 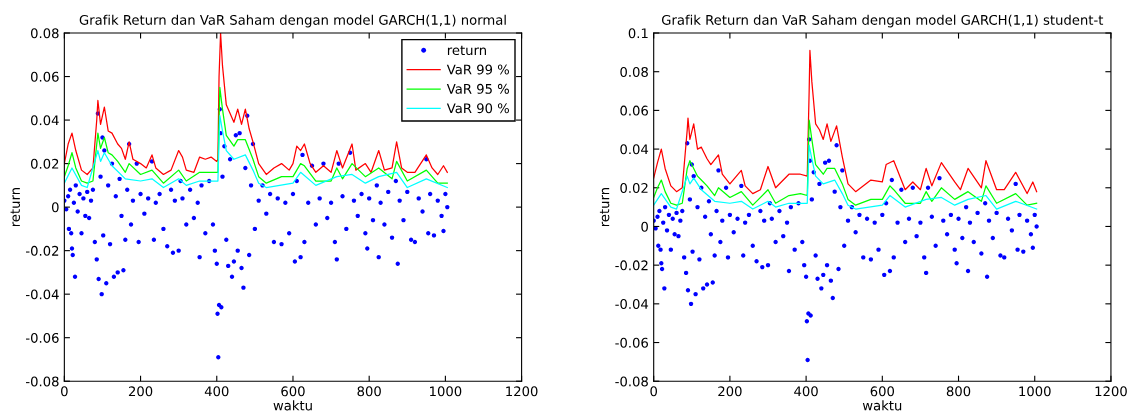 I want to click on legend-label: VaR 90 %, so click(x=477, y=108).